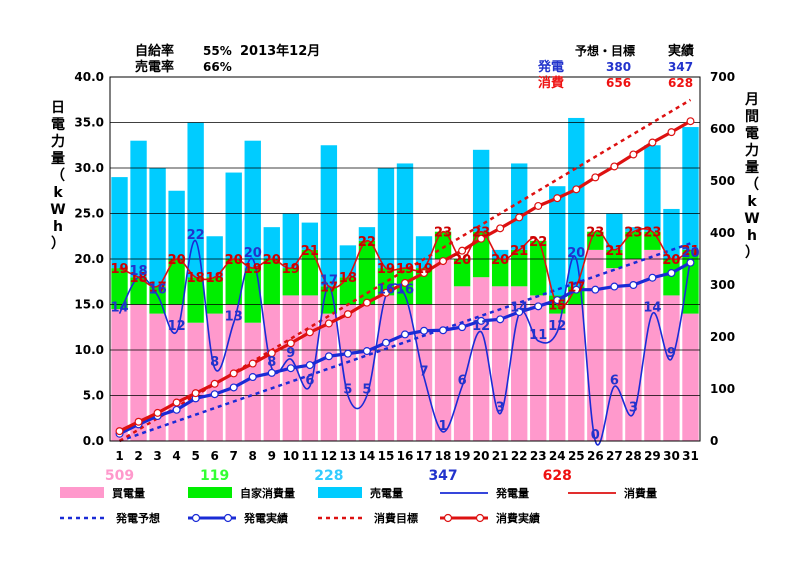 This screenshot has width=800, height=565. Describe the element at coordinates (340, 492) in the screenshot. I see `legend-sold-swatch` at that location.